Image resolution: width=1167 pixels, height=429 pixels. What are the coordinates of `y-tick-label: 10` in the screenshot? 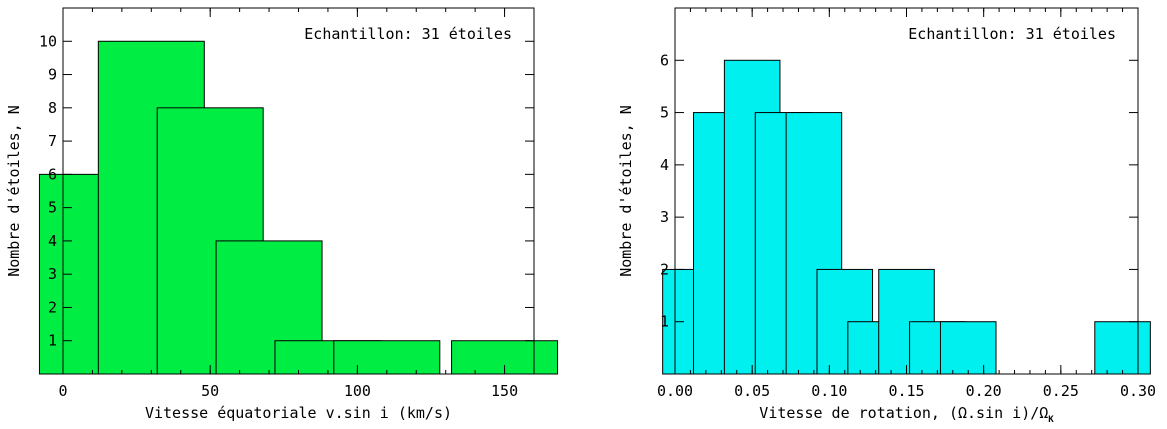 It's located at (48, 41).